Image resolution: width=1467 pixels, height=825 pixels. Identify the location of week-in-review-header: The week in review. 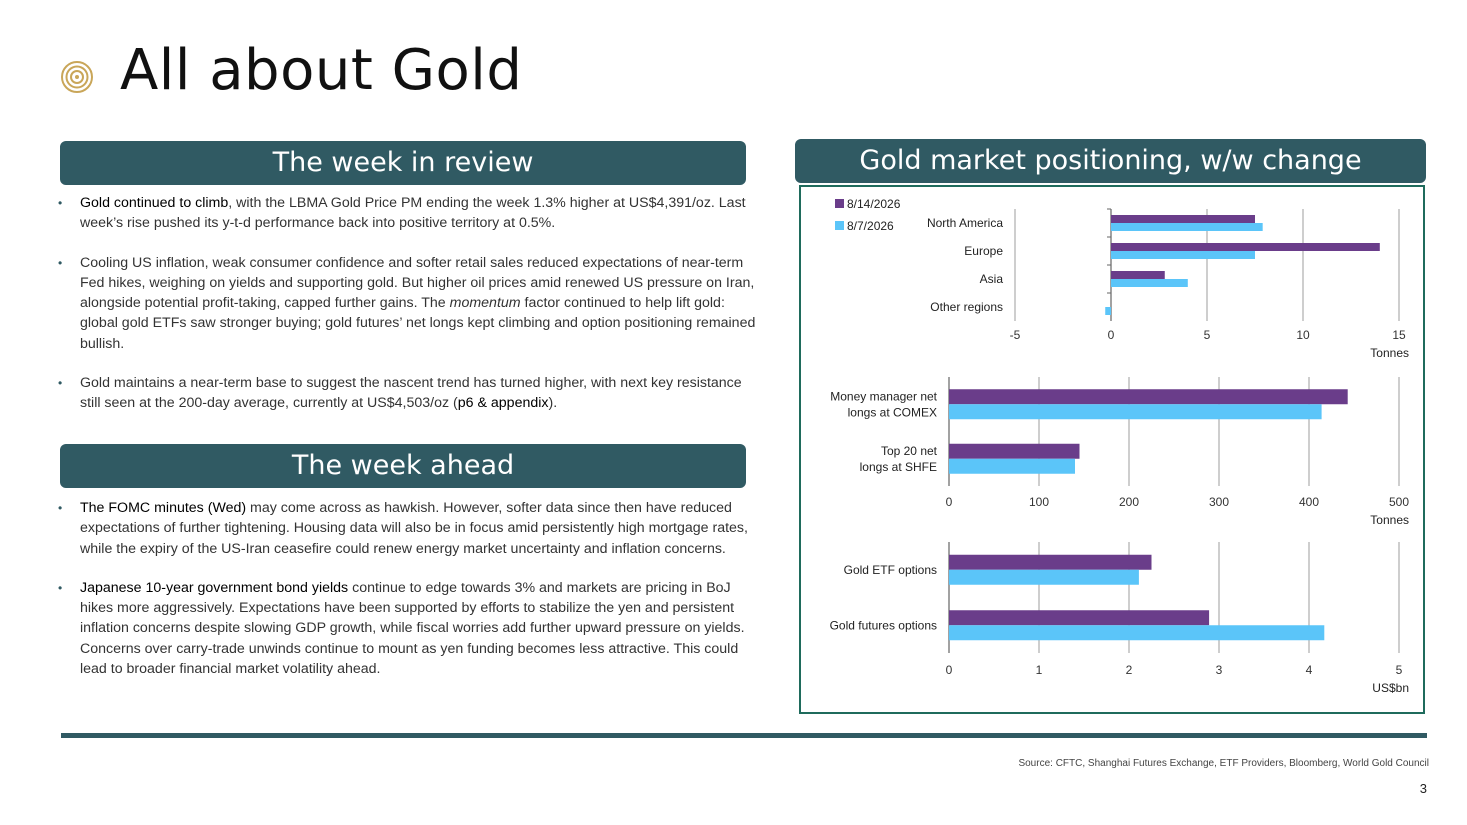
(403, 163).